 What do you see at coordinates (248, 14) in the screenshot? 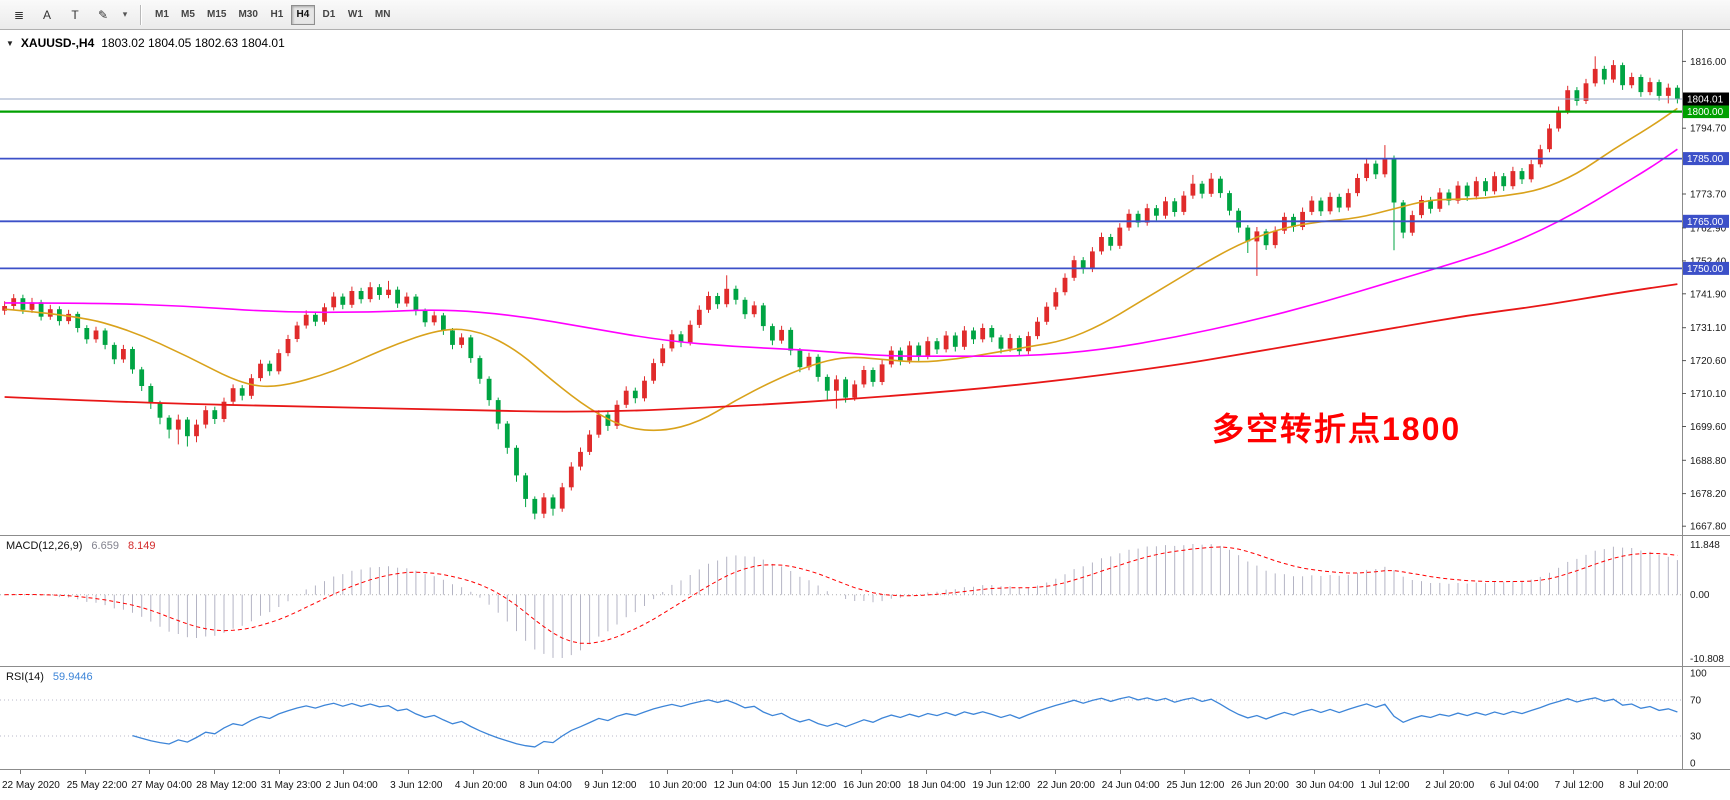
I see `timeframe-button-m30: M30` at bounding box center [248, 14].